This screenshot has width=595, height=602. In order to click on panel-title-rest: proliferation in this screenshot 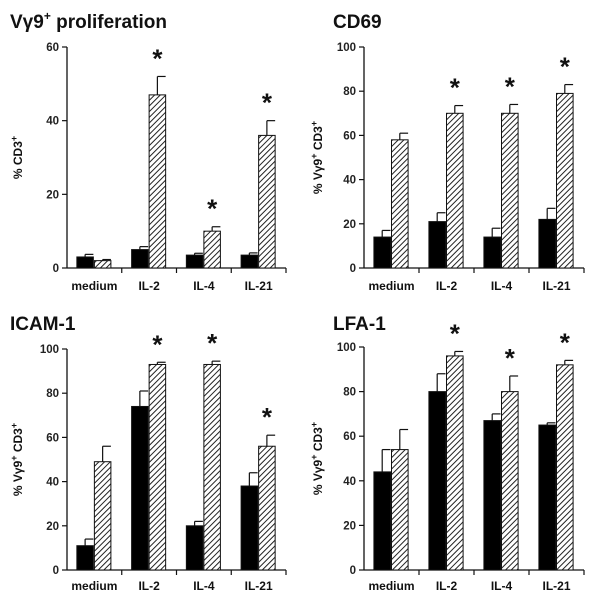, I will do `click(109, 22)`.